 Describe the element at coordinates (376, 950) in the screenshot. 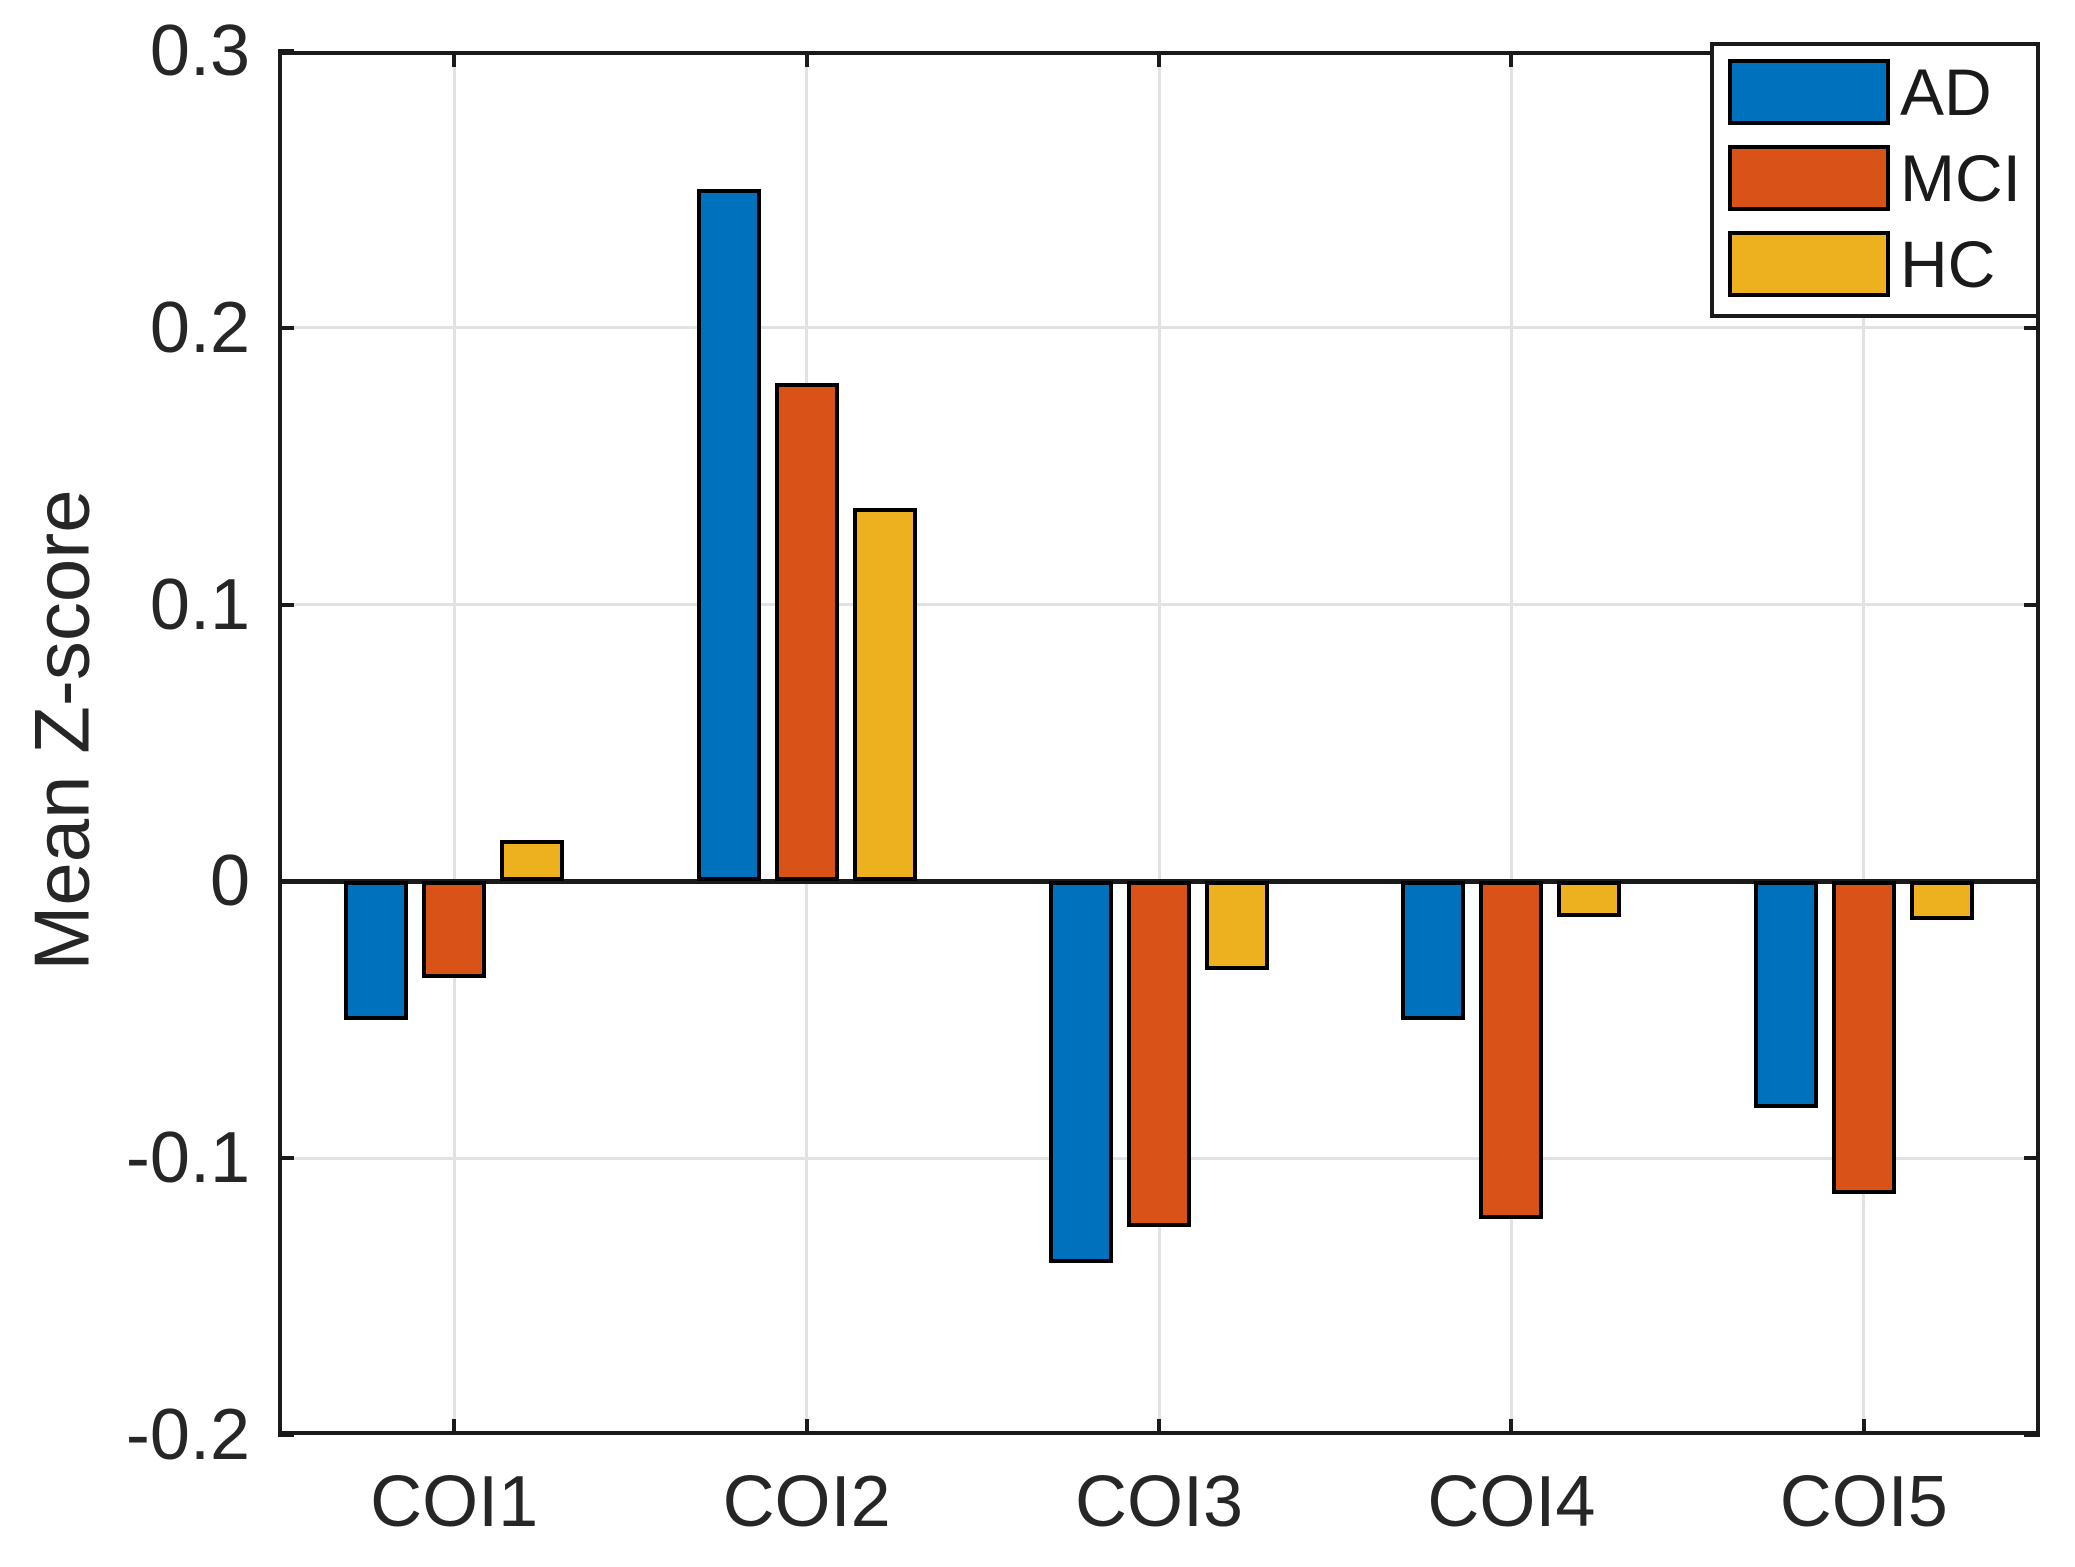

I see `bar-ad-coi1` at that location.